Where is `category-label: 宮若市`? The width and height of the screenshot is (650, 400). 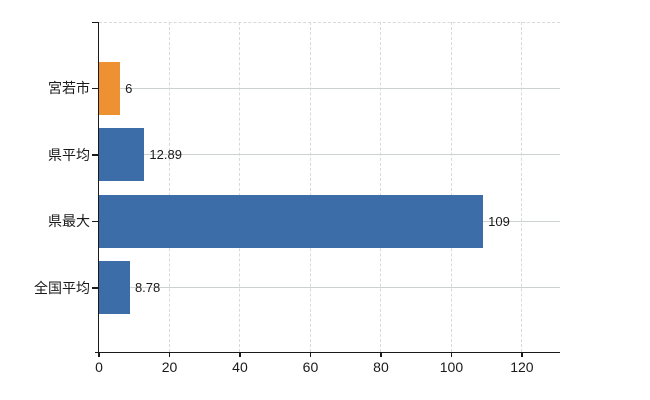 category-label: 宮若市 is located at coordinates (69, 88).